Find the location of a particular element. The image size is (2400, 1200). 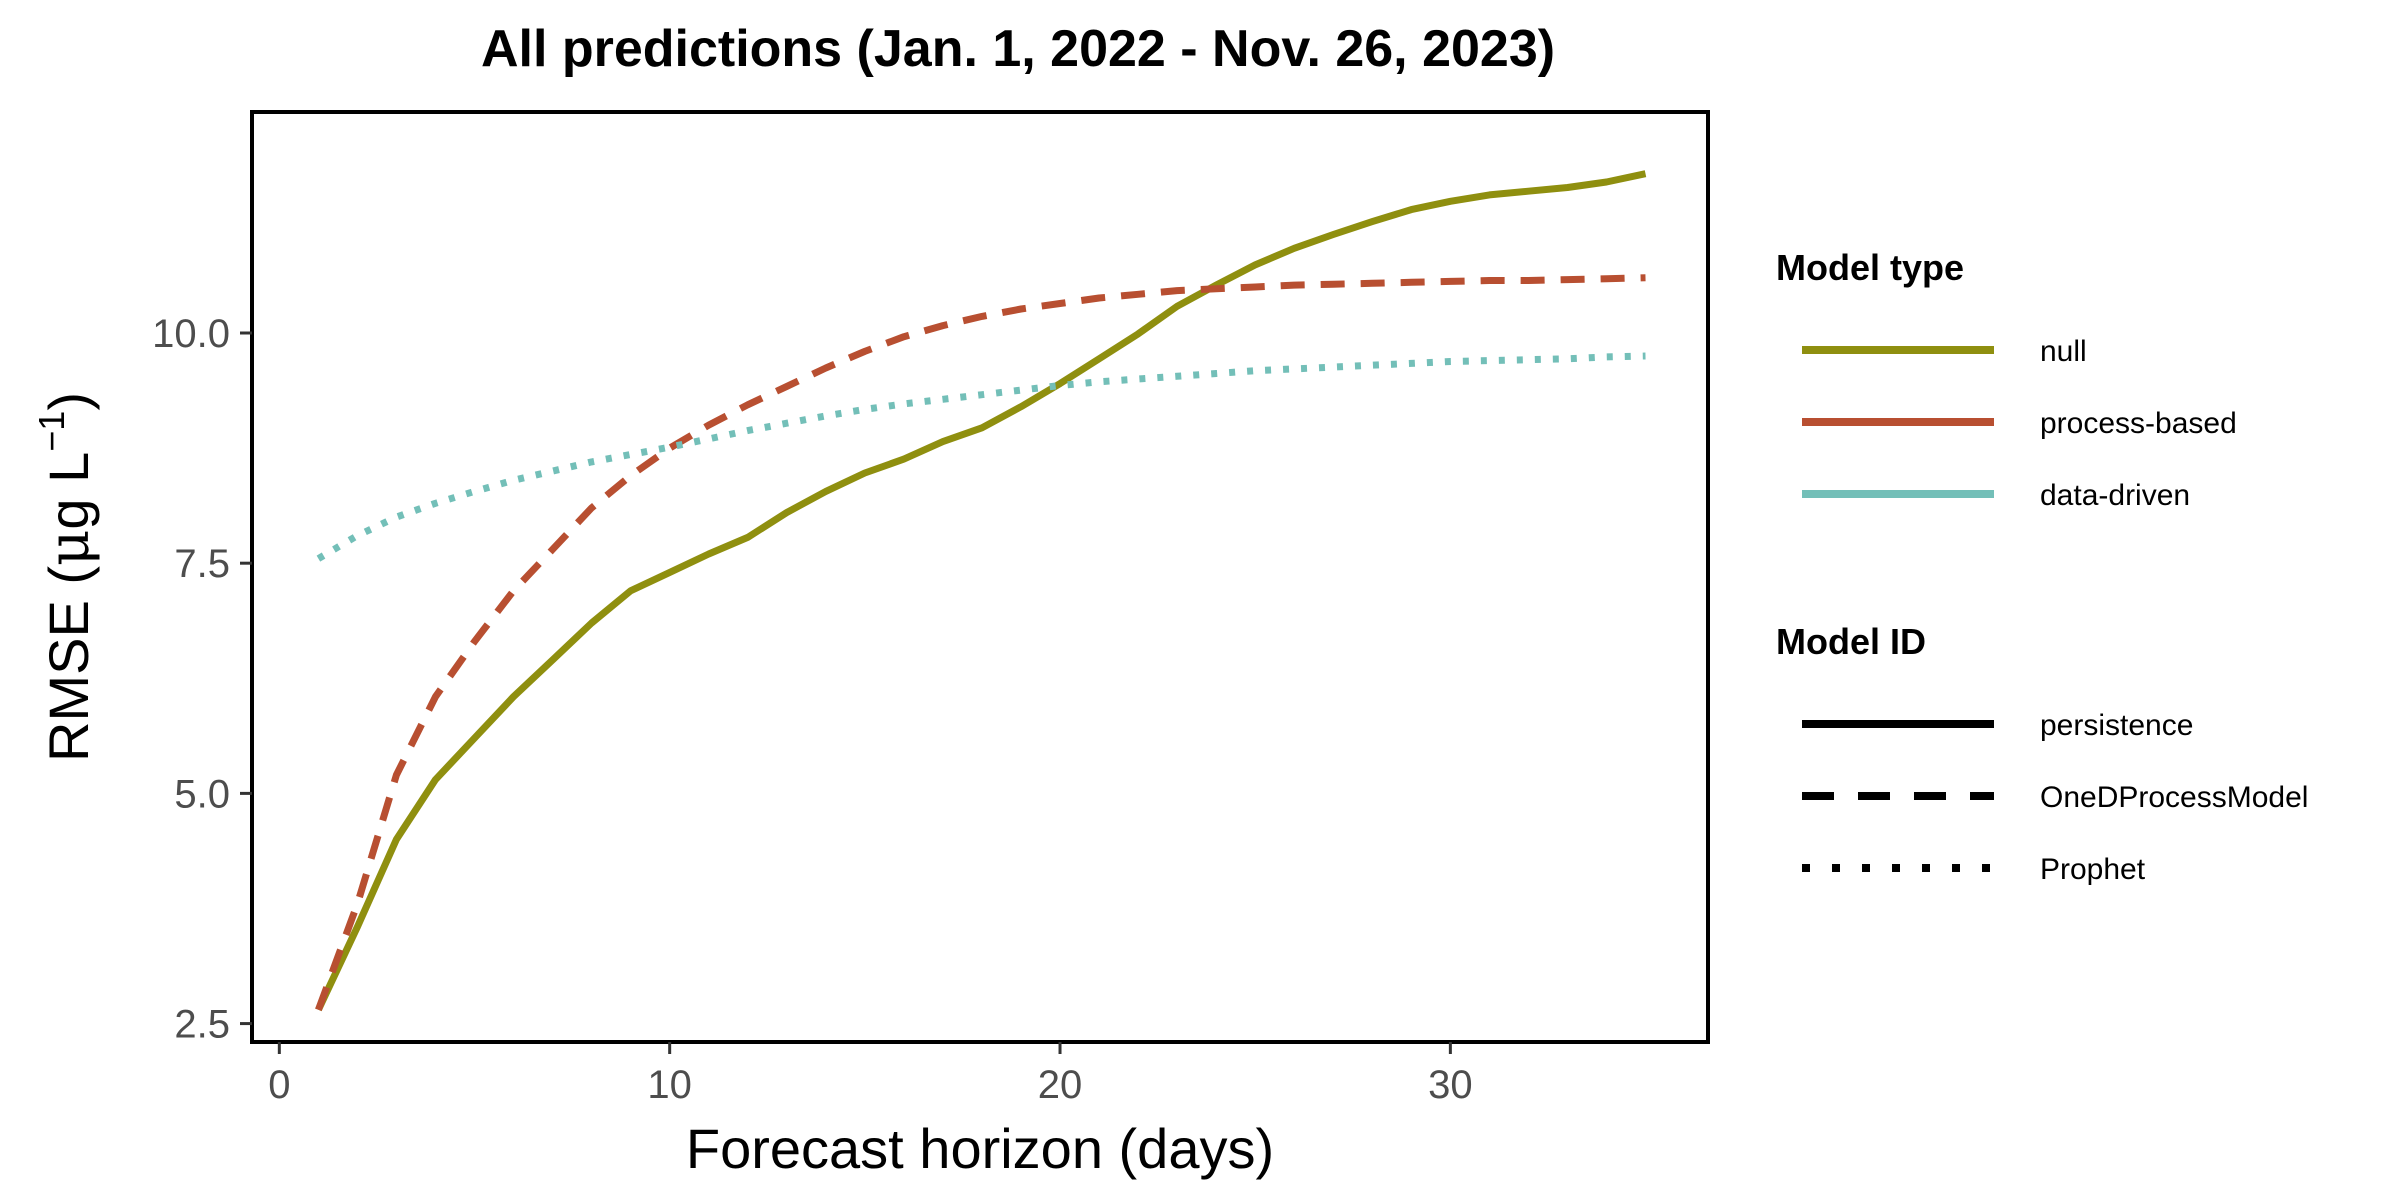

legend-label-process-based: process-based is located at coordinates (2138, 423).